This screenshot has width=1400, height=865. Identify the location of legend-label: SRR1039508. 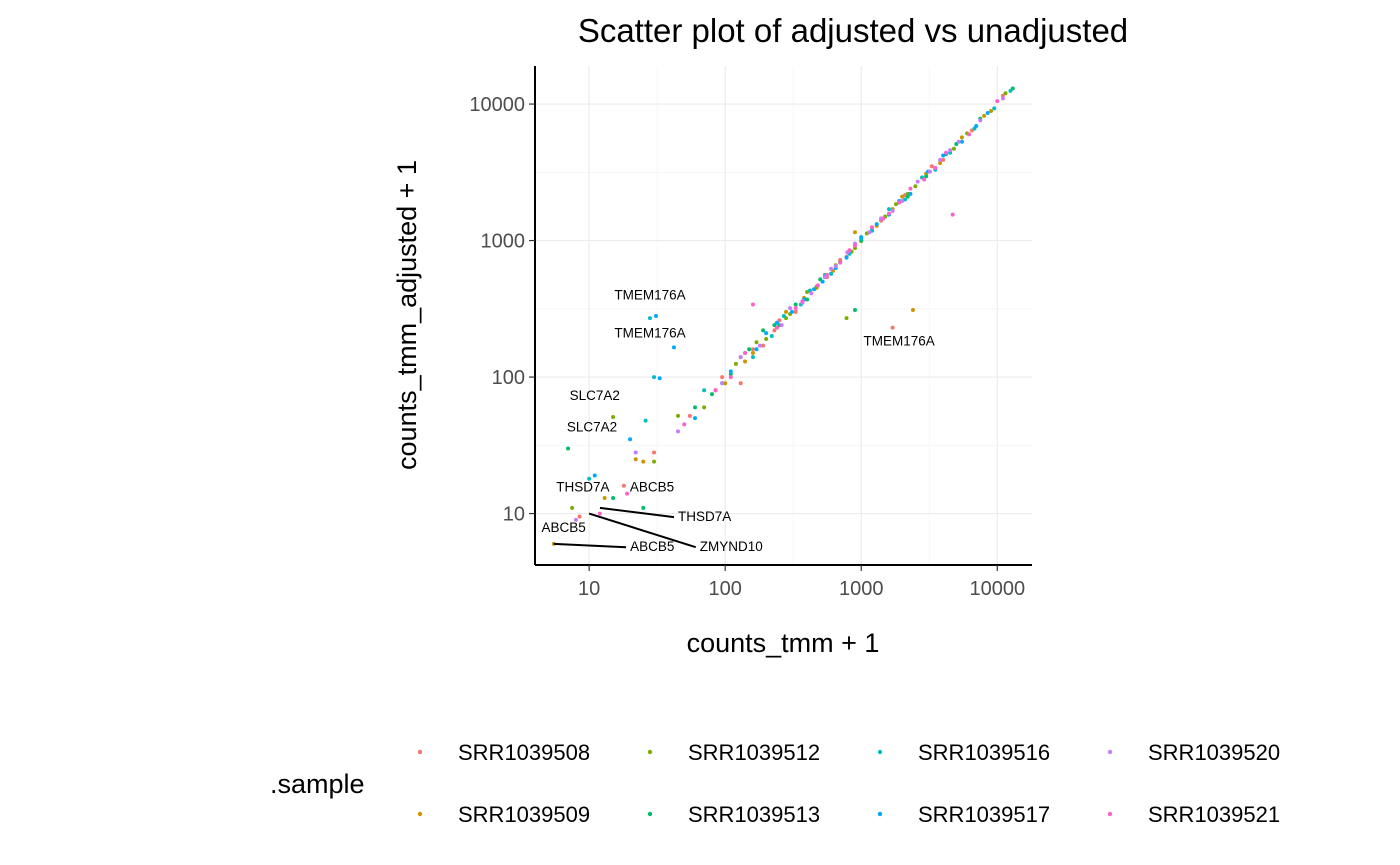
(524, 752).